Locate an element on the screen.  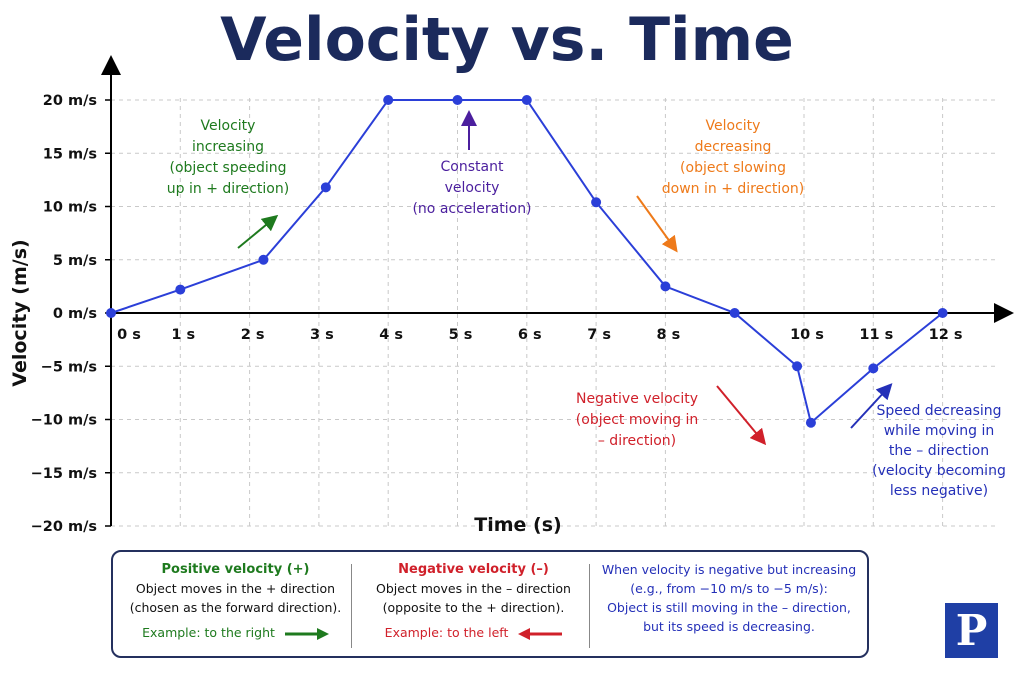
legend-negative-example: Example: to the left is located at coordinates (473, 632).